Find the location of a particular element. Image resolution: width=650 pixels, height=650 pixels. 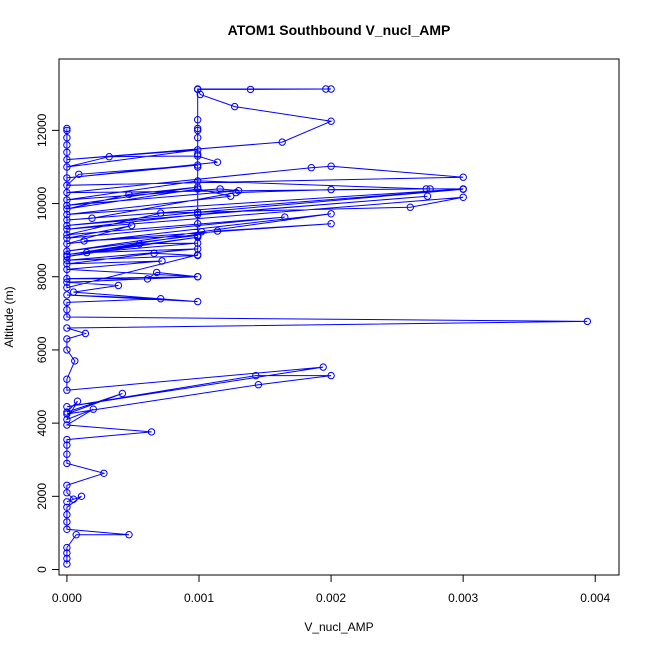

y-tick-label: 2000 is located at coordinates (42, 496).